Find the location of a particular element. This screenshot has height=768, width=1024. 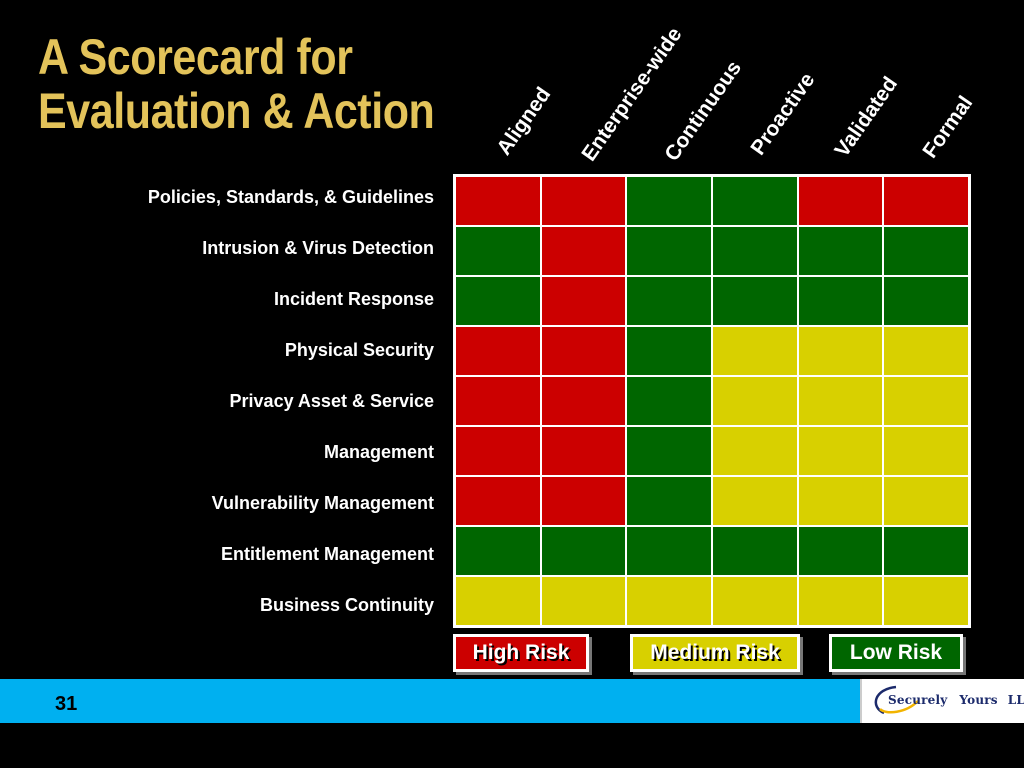

legend-high-risk-label: High Risk is located at coordinates (521, 652).